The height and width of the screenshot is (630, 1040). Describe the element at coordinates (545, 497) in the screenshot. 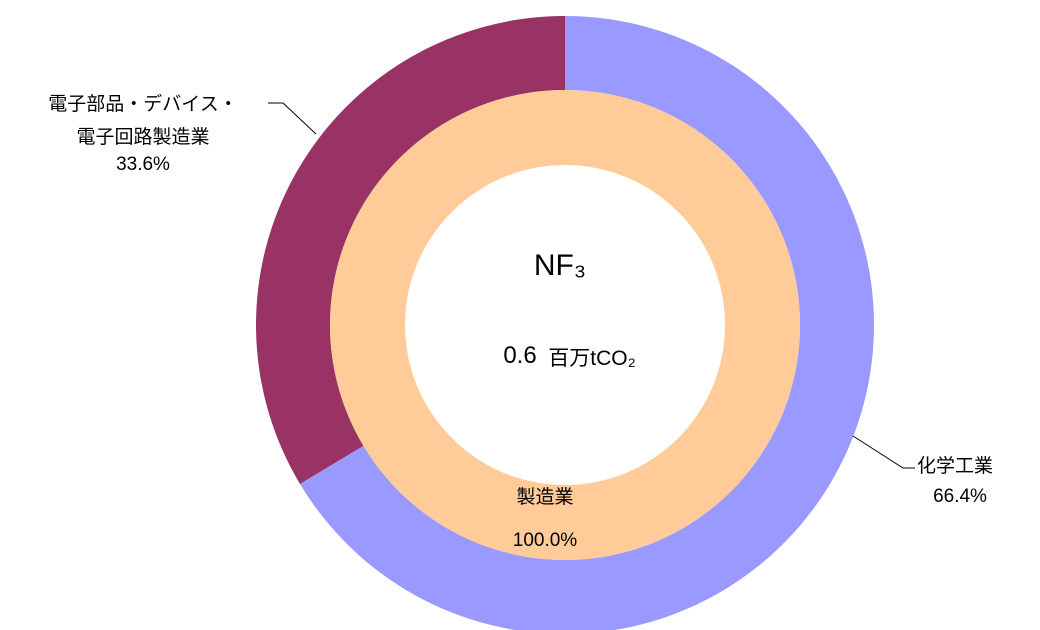

I see `segment-label: 製造業` at that location.